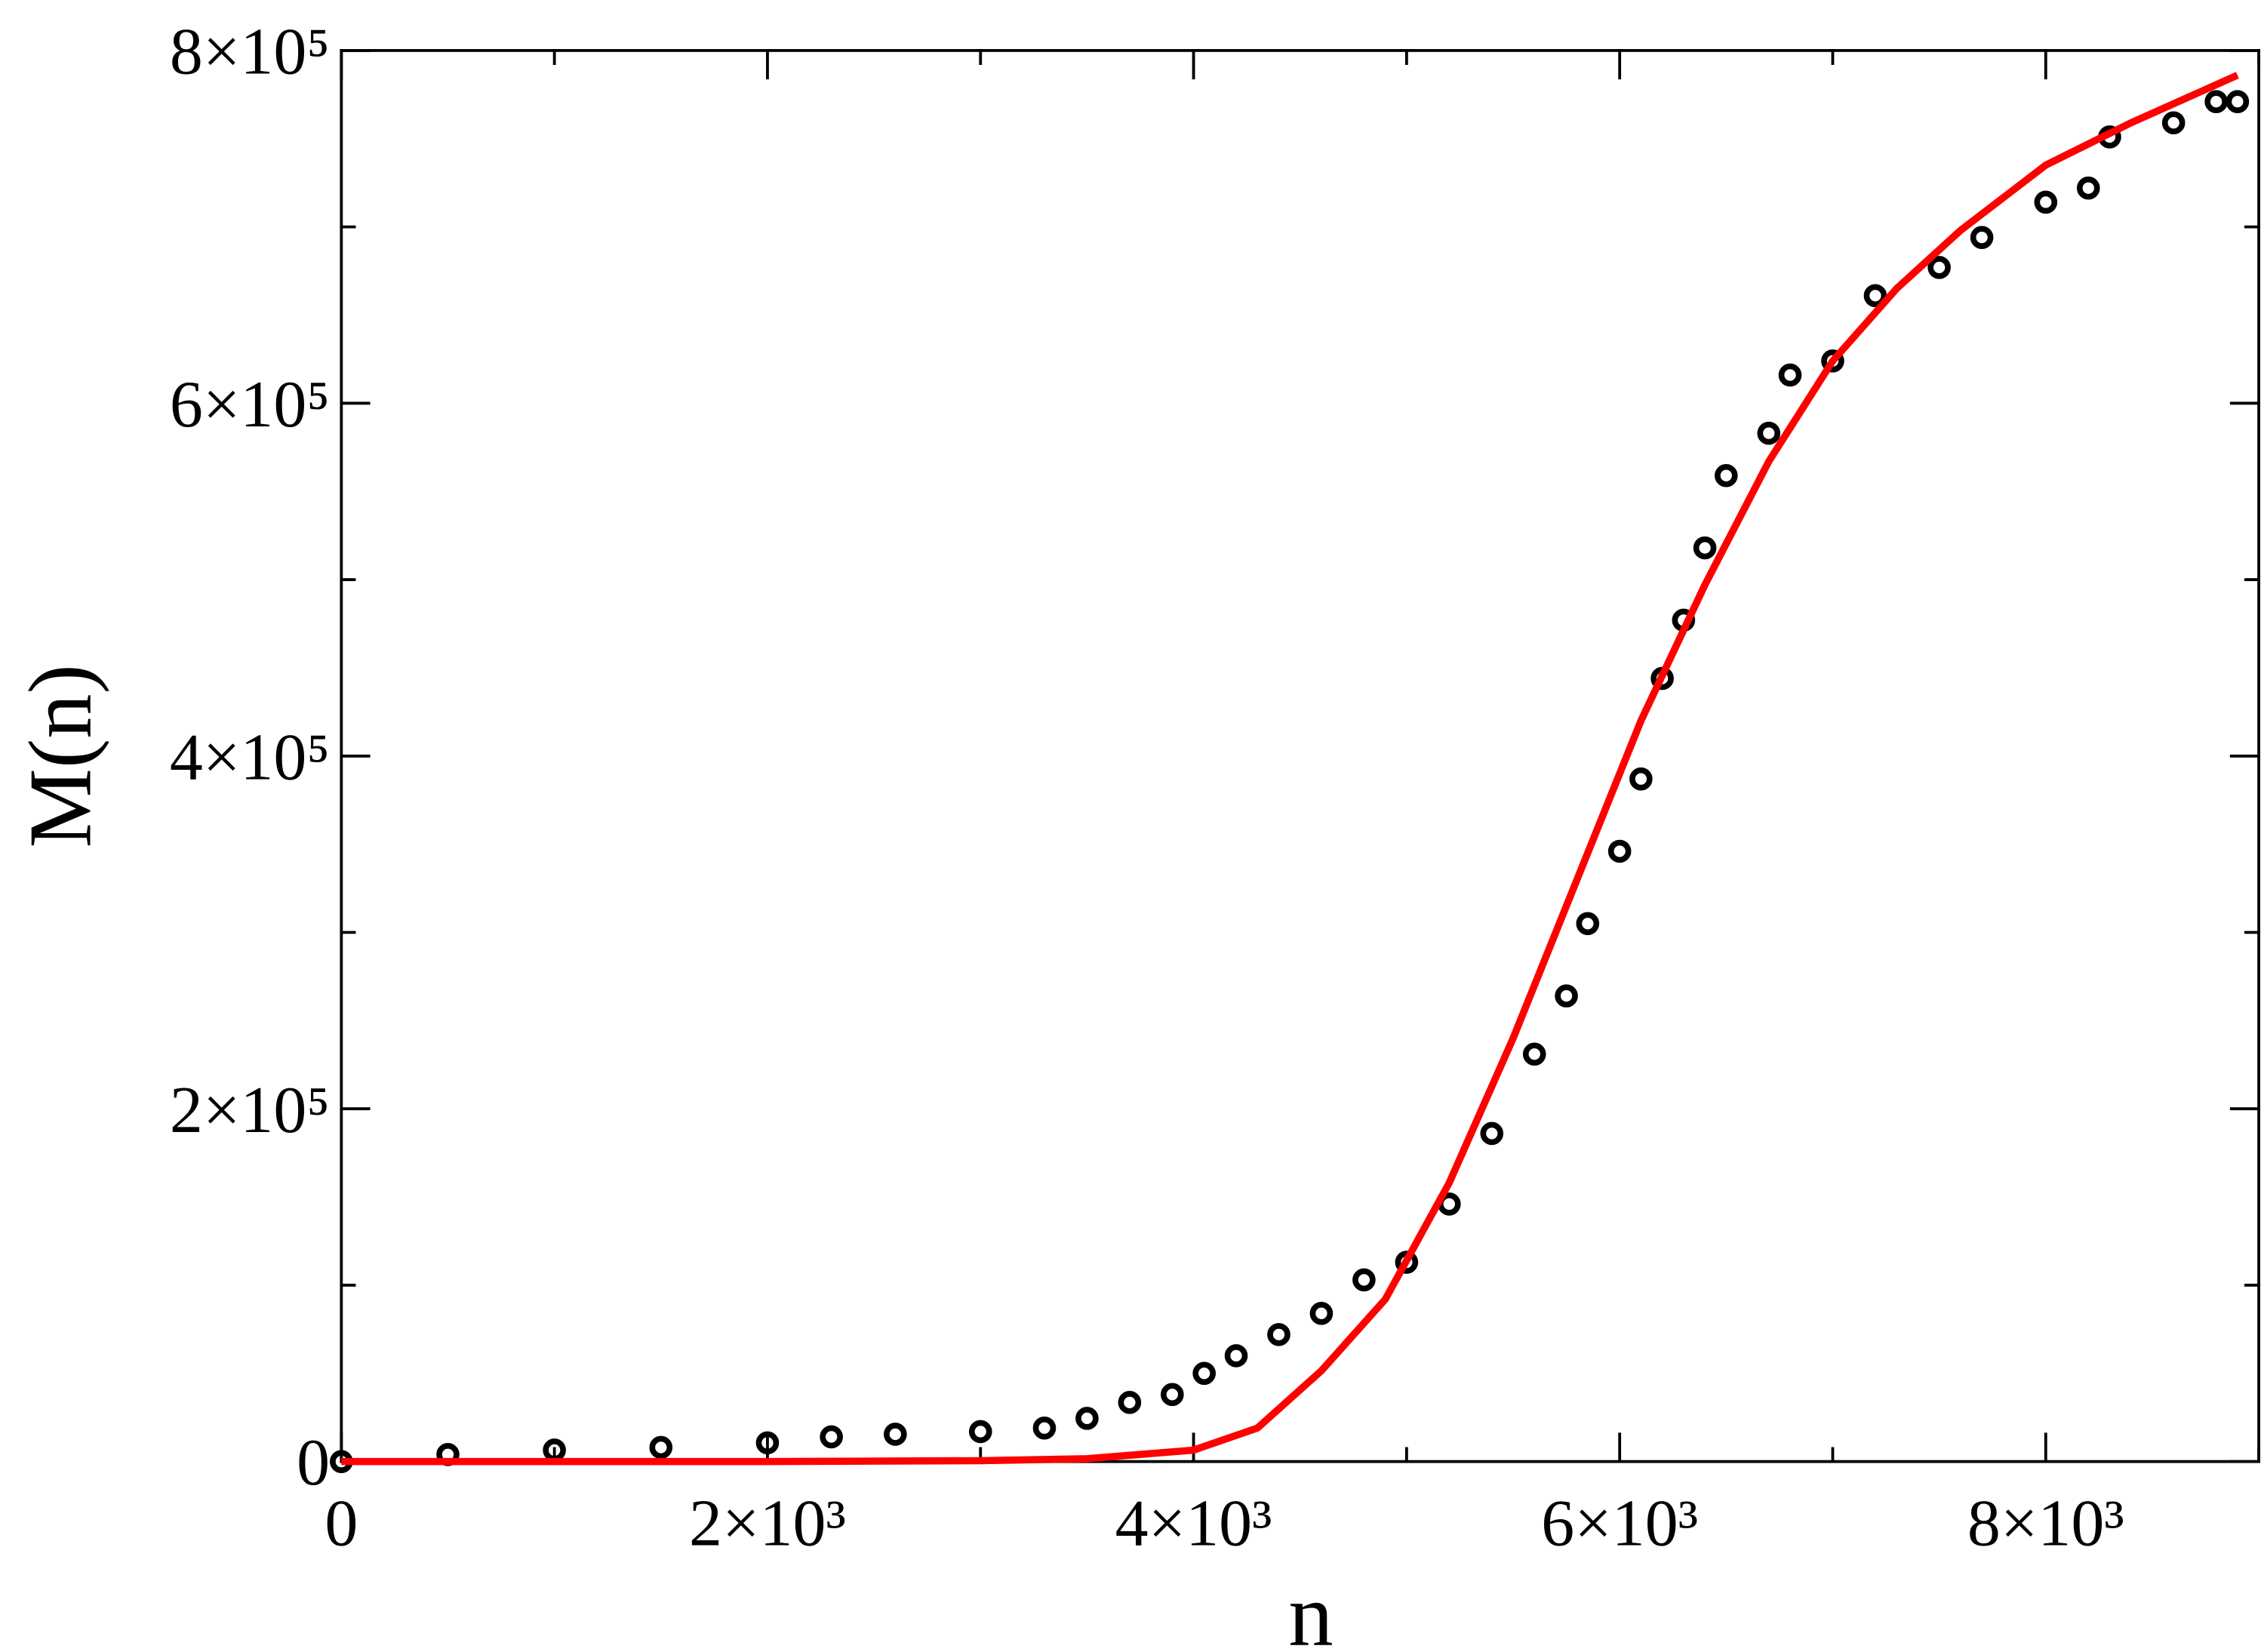  I want to click on x-tick-label: 2×10³, so click(768, 1524).